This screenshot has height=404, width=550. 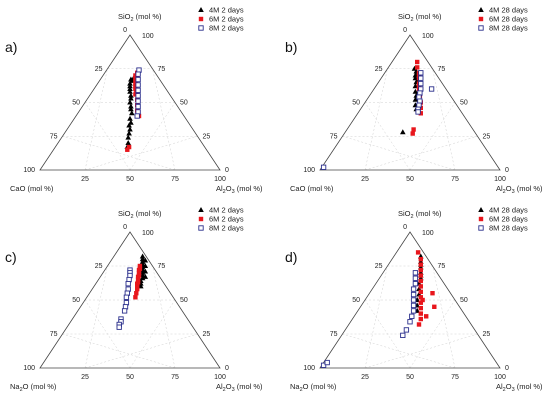 I want to click on legend-label: 8M 28 days, so click(x=508, y=228).